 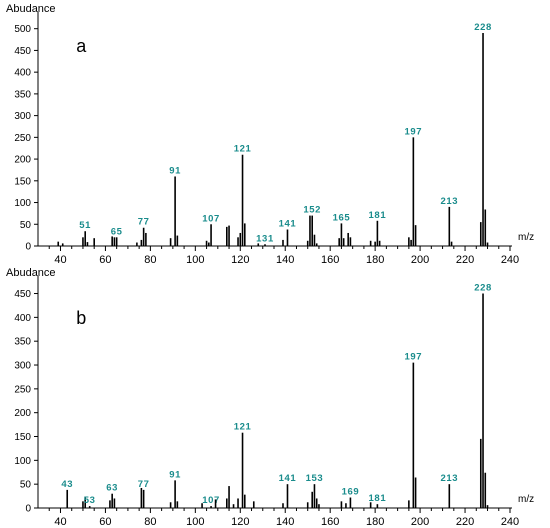 What do you see at coordinates (312, 210) in the screenshot?
I see `peak-label: 152` at bounding box center [312, 210].